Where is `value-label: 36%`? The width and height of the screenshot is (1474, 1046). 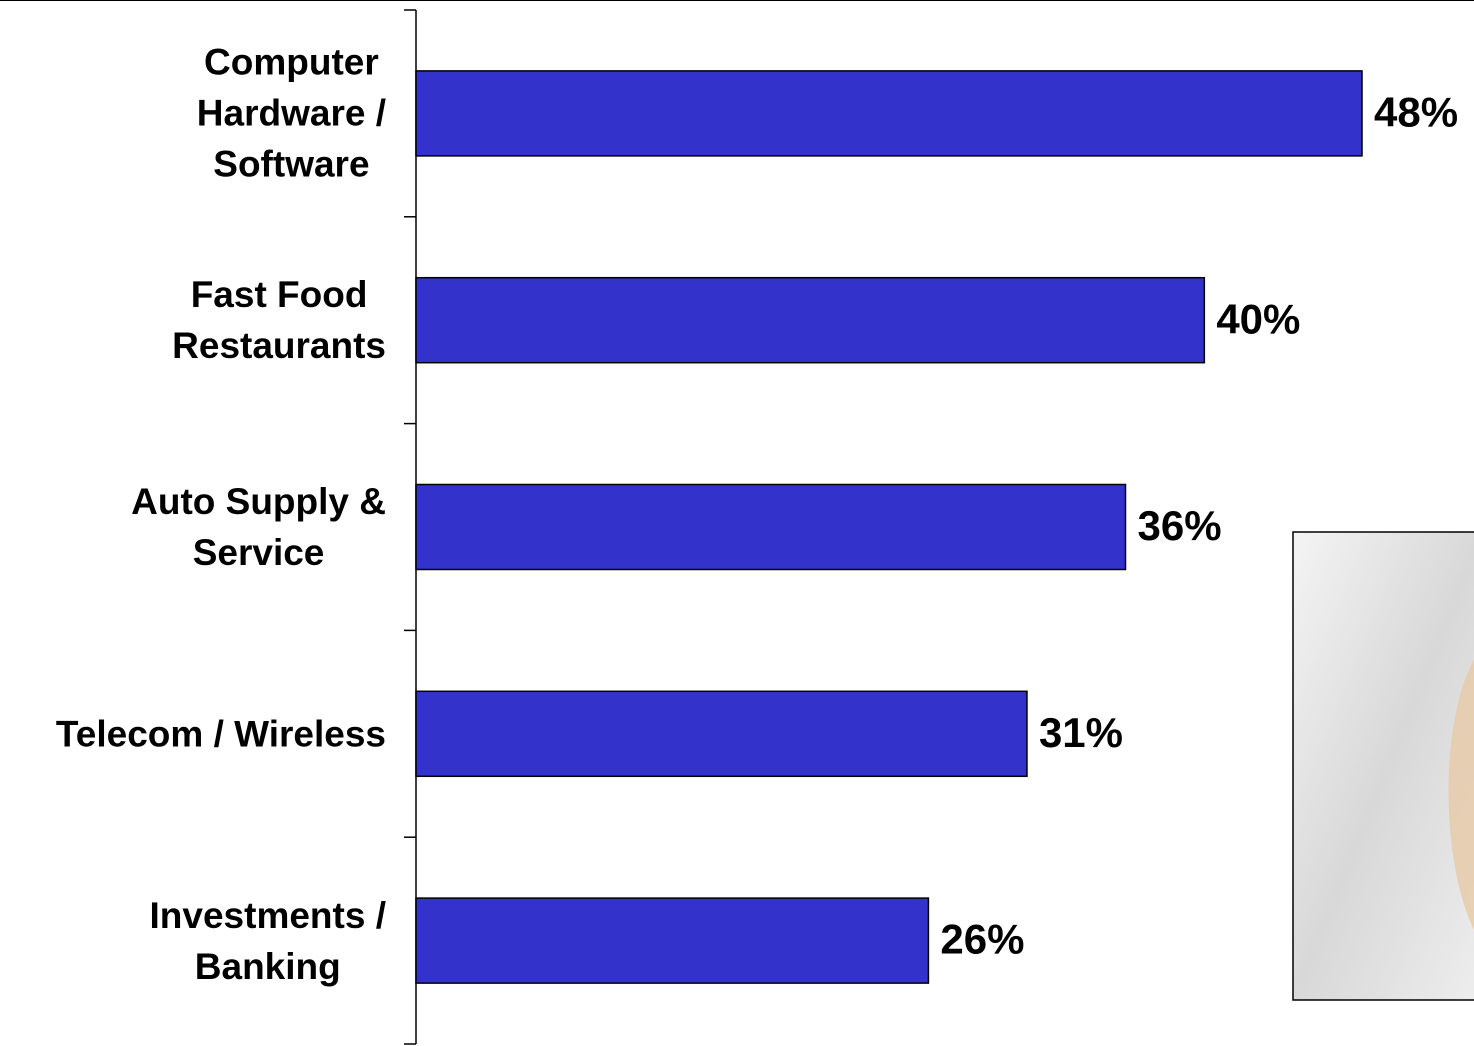
value-label: 36% is located at coordinates (1180, 525).